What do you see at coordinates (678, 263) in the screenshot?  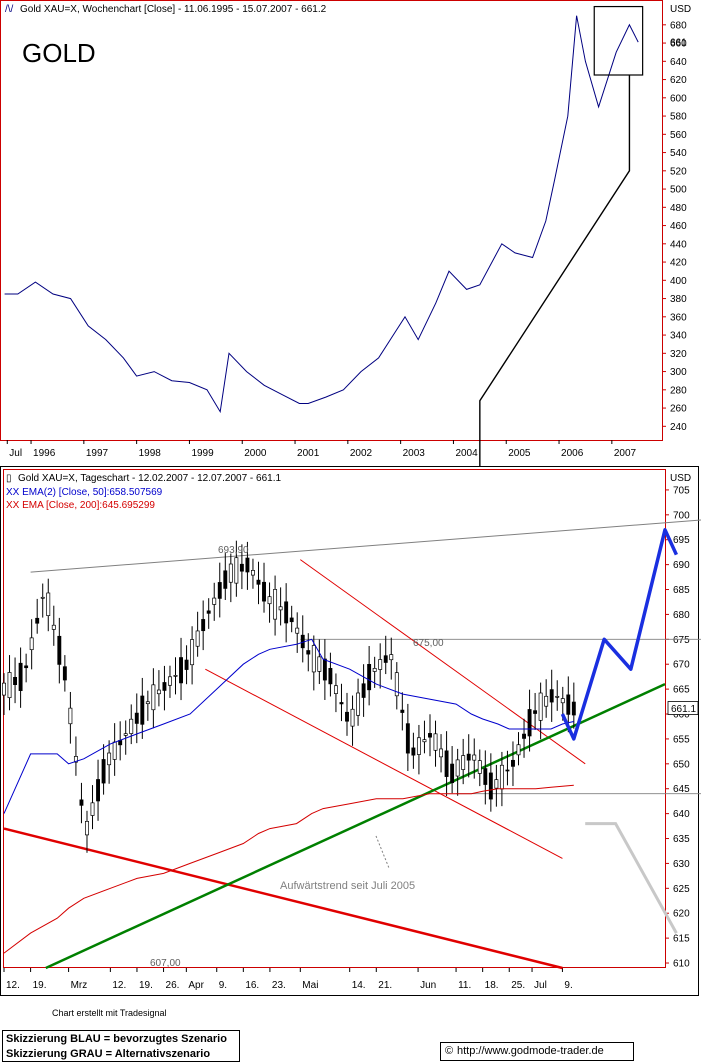 I see `weekly-y-tick-label: 420` at bounding box center [678, 263].